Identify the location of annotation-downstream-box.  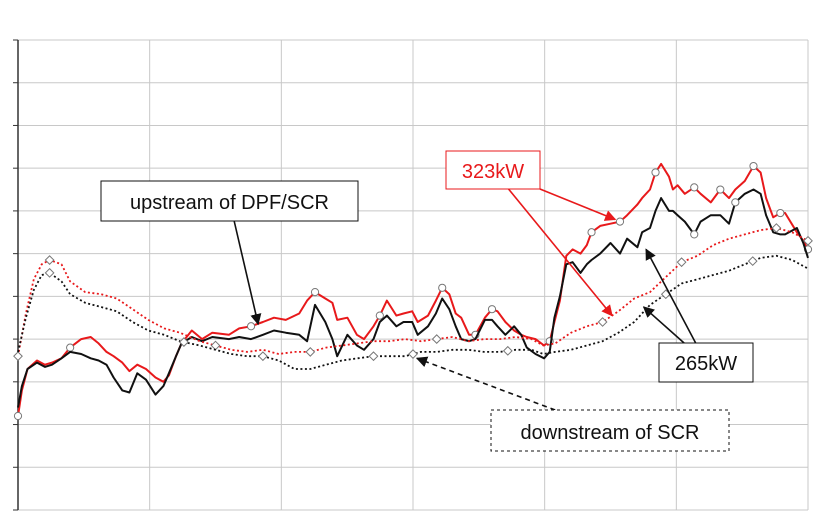
(610, 430).